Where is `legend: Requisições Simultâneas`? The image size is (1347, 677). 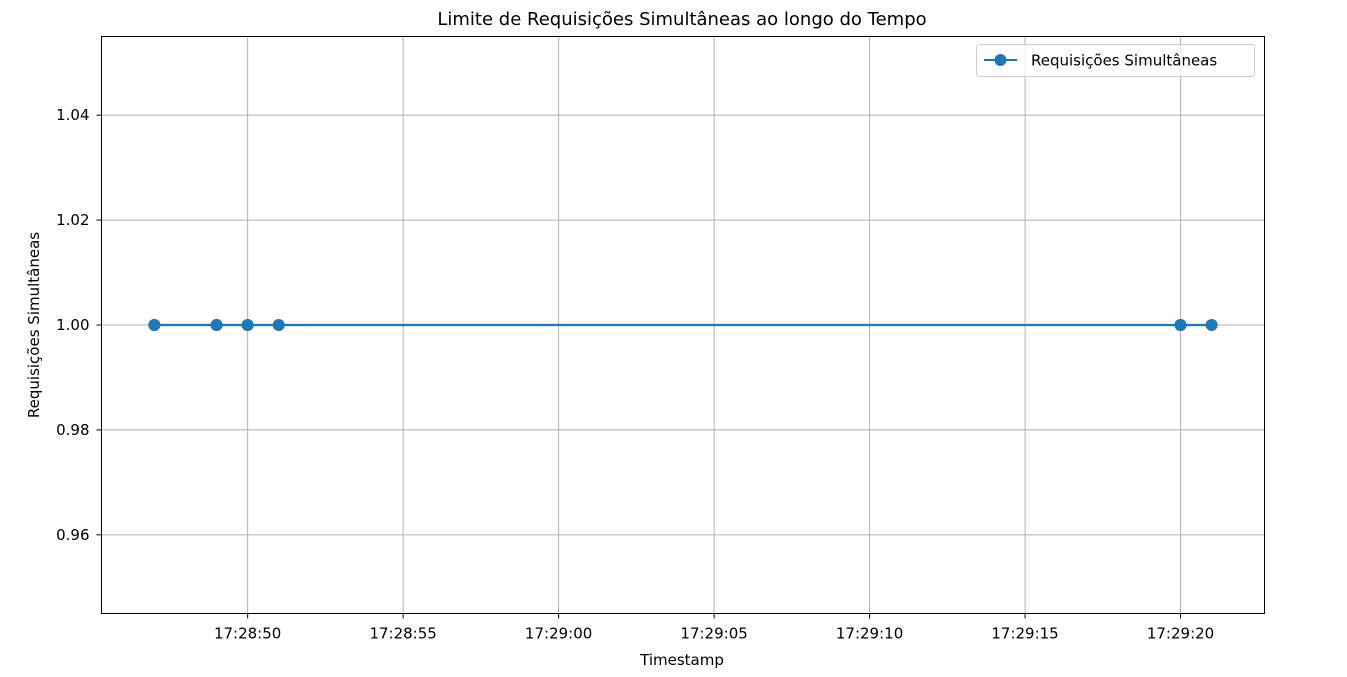
legend: Requisições Simultâneas is located at coordinates (1115, 60).